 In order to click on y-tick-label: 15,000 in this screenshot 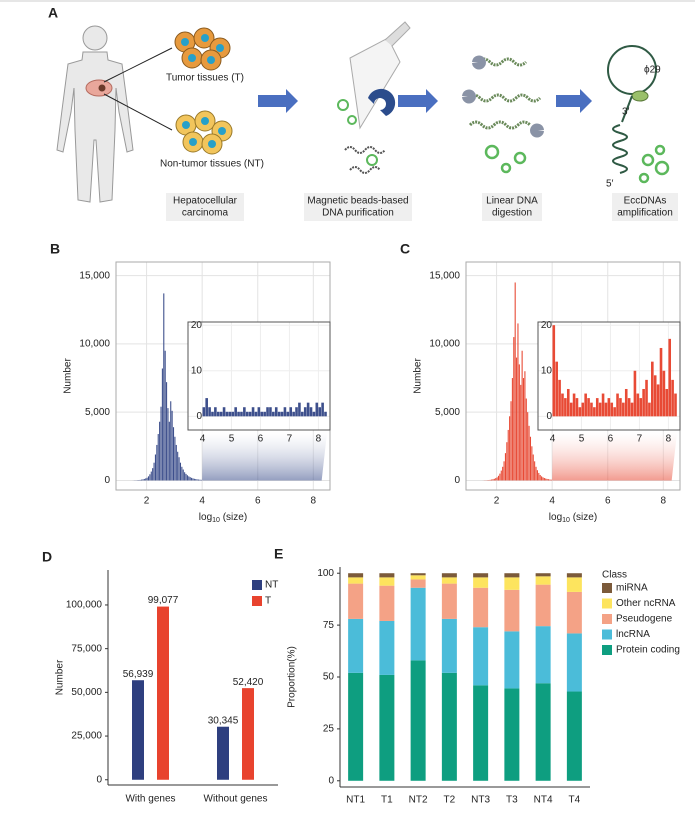, I will do `click(444, 275)`.